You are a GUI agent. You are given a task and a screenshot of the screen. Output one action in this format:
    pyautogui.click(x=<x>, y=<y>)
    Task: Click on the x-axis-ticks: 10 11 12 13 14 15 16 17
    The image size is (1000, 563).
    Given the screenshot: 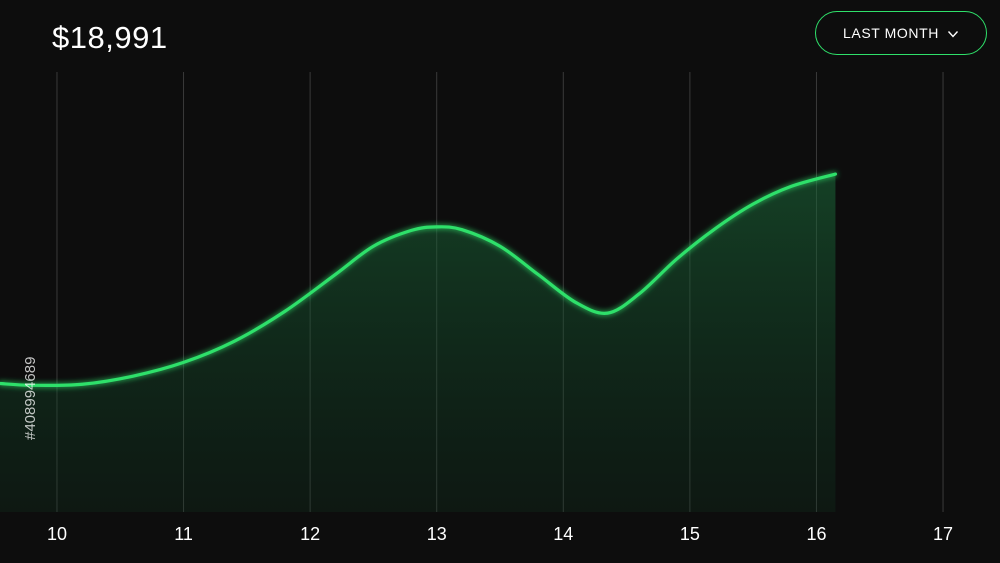 What is the action you would take?
    pyautogui.click(x=500, y=534)
    